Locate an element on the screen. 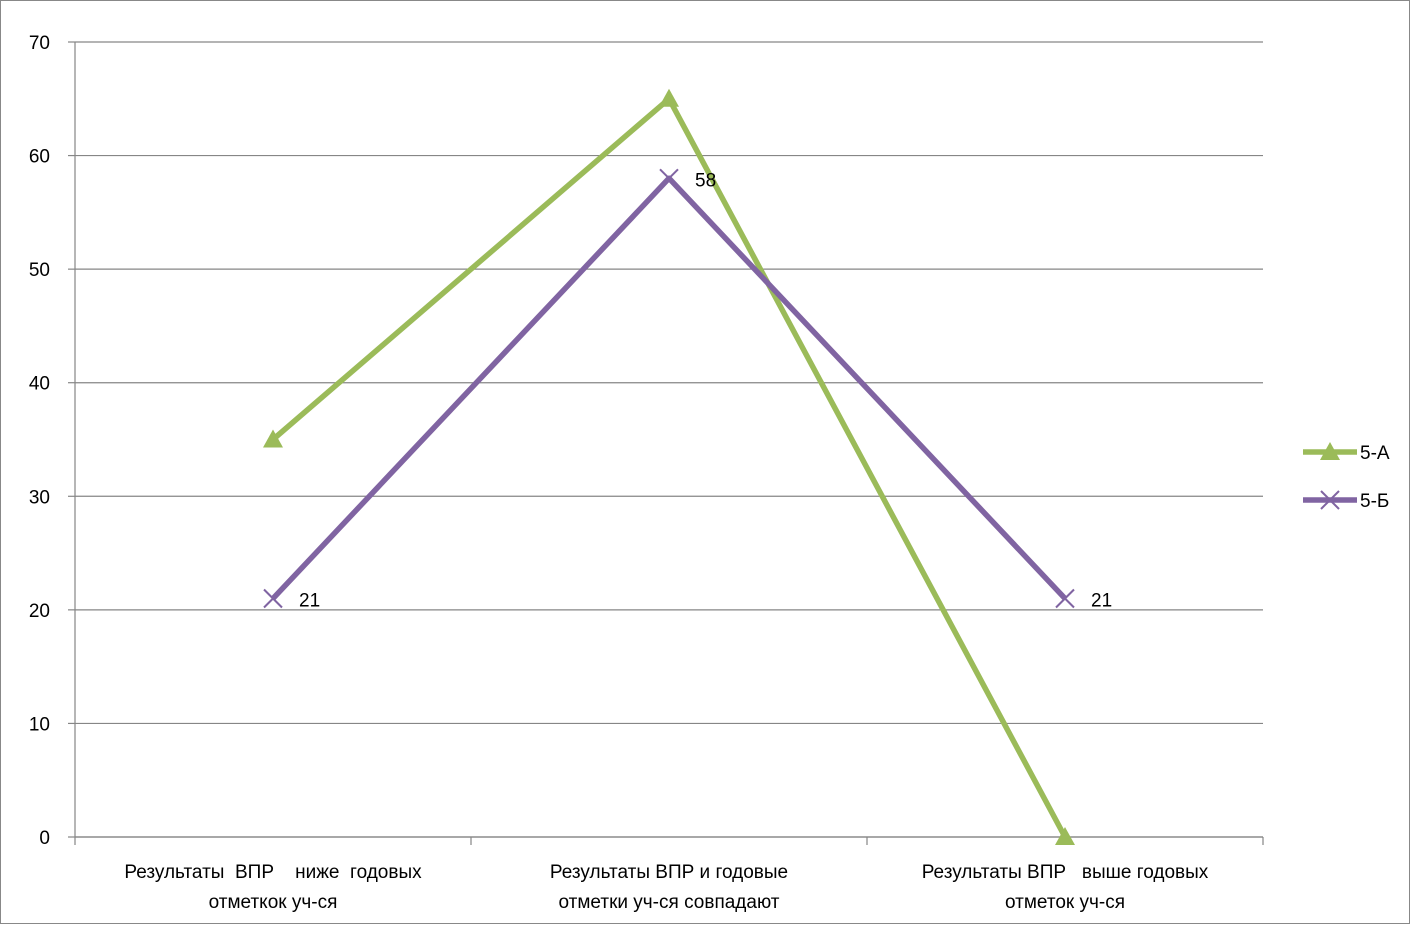  y-tick-label: 10 is located at coordinates (39, 724).